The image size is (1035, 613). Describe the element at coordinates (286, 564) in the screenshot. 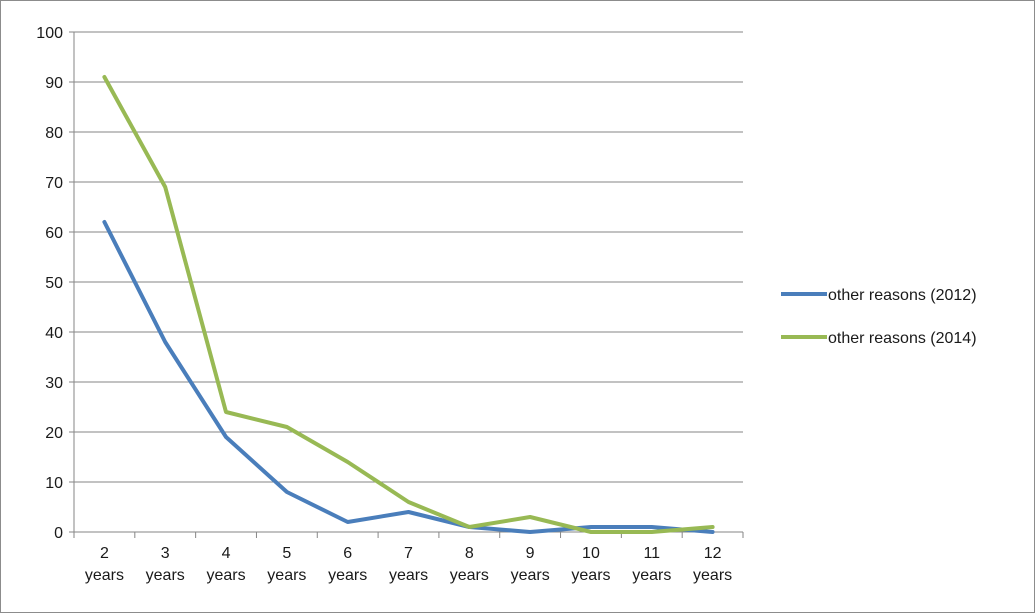

I see `x-tick-label: 5 years` at that location.